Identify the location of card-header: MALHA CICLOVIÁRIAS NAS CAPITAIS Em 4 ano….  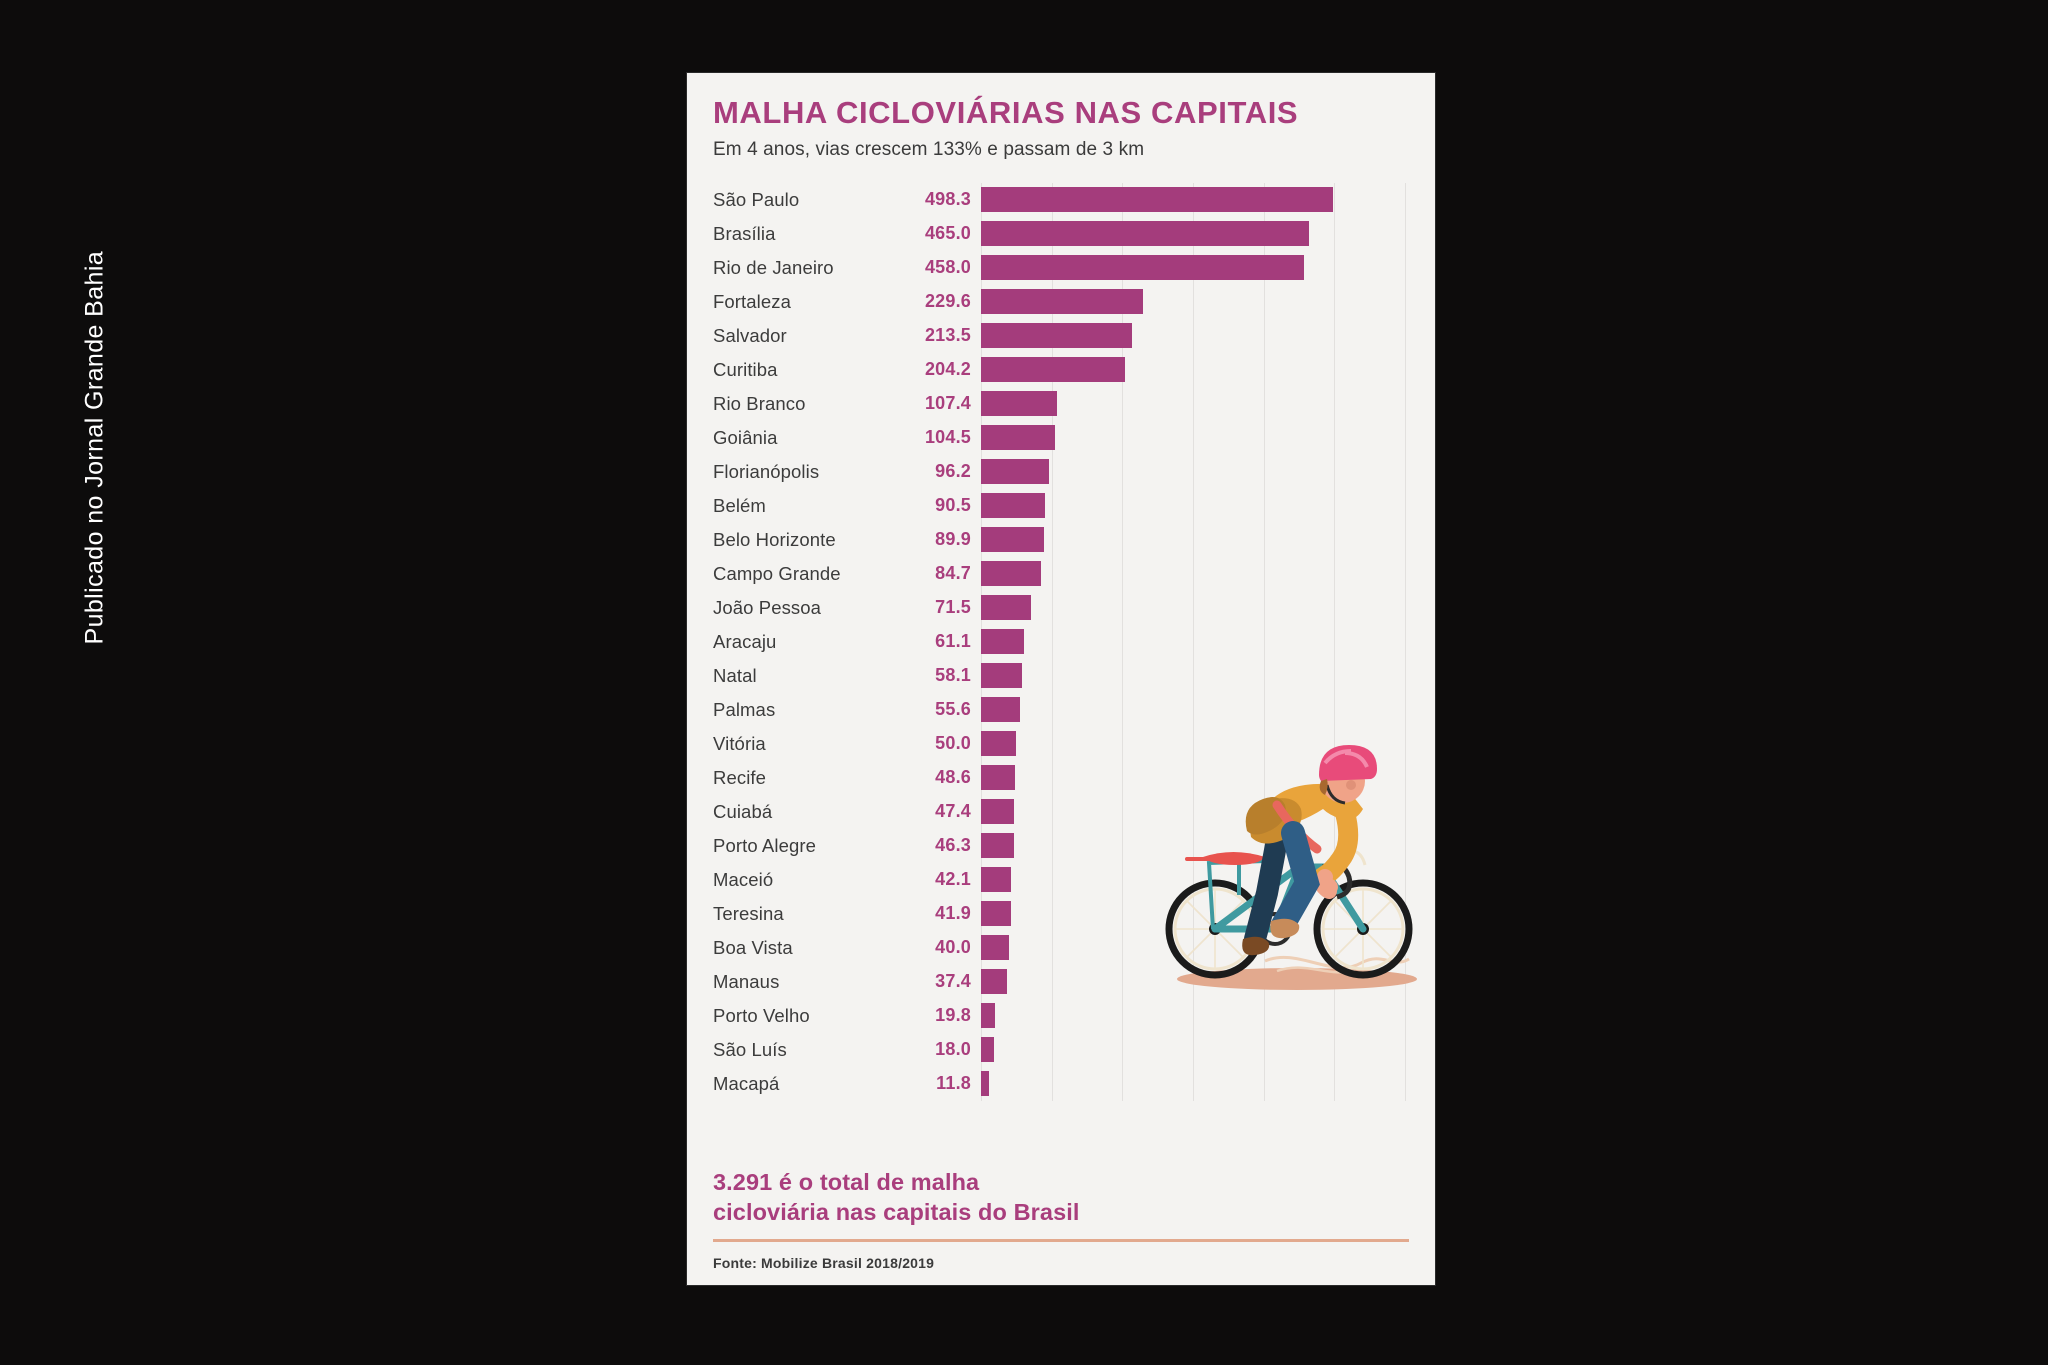
(1061, 117).